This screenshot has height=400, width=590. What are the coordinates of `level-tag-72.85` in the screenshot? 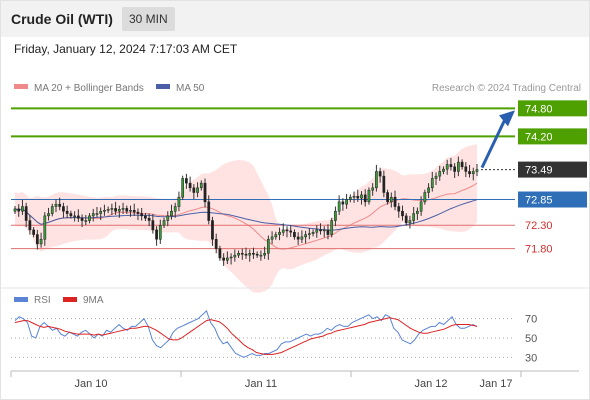 It's located at (552, 199).